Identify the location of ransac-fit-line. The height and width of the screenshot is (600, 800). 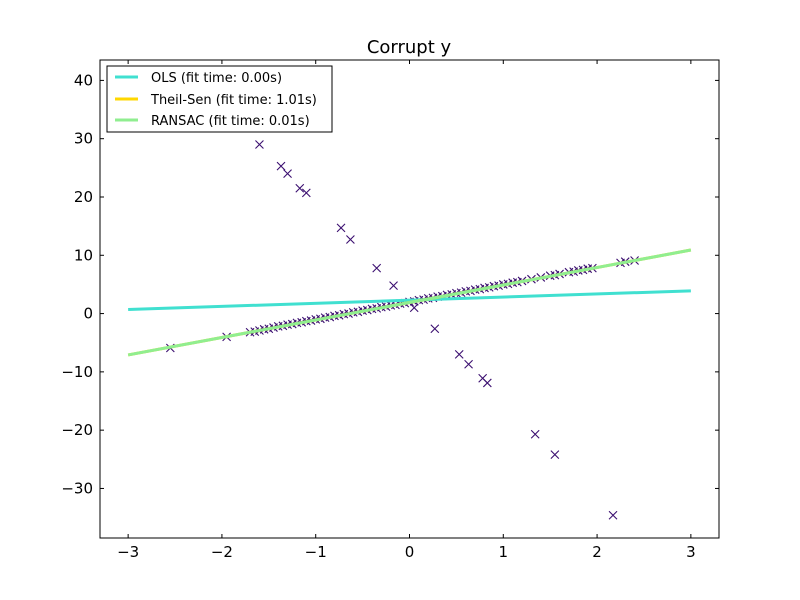
(409, 302).